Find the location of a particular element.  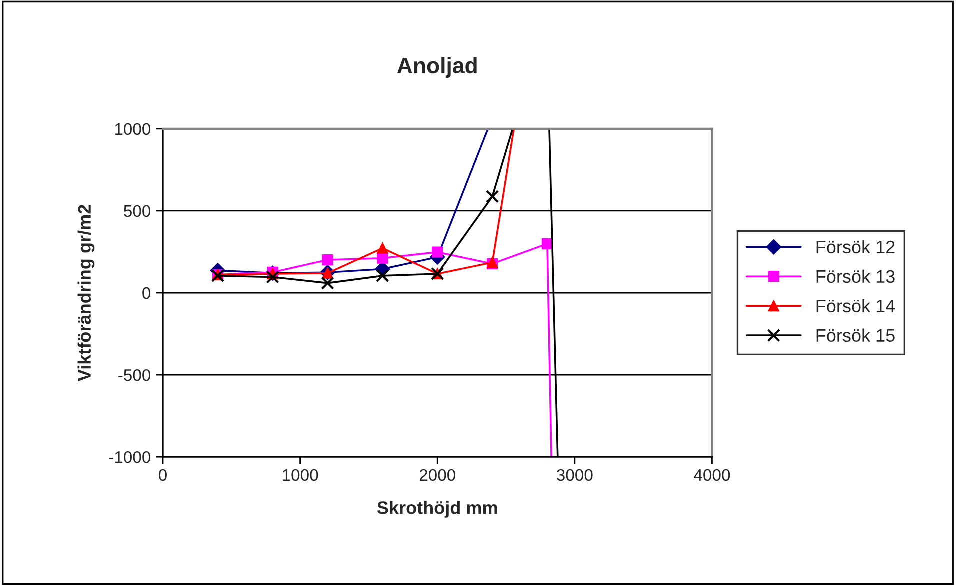

y-tick-label: 0 is located at coordinates (146, 293).